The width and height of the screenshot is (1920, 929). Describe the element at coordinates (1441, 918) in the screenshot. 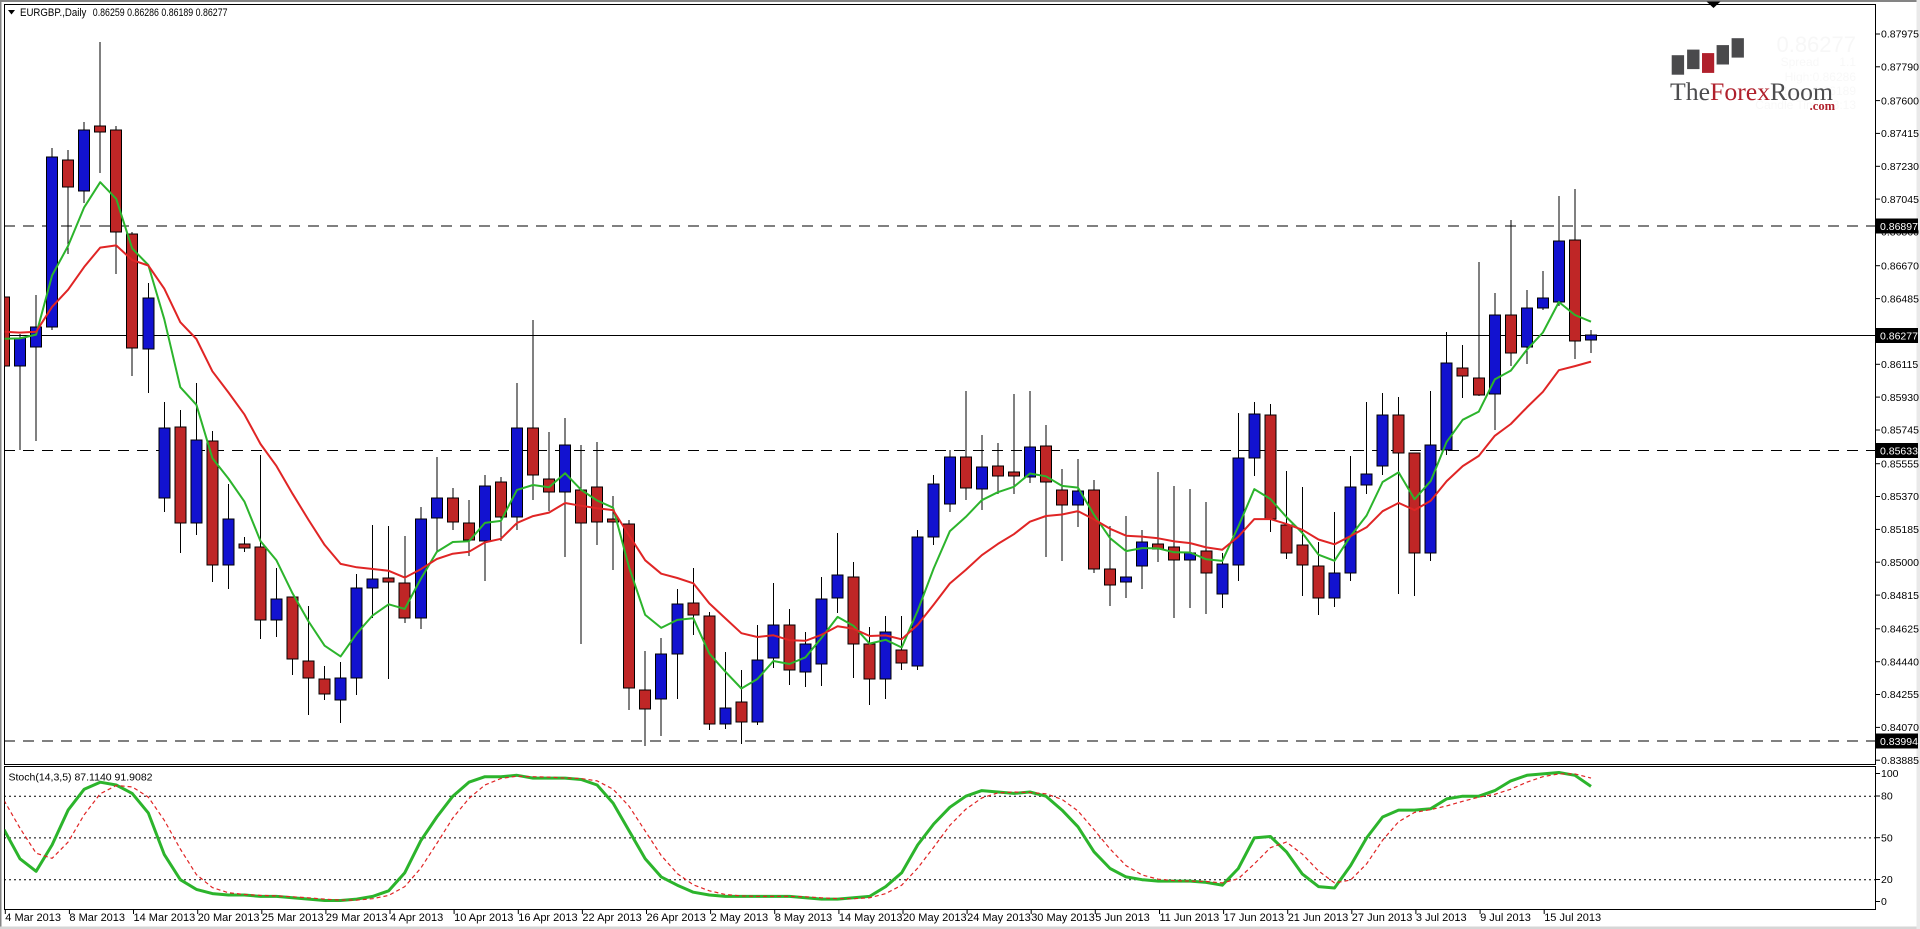

I see `svg-text: 3 Jul 2013` at that location.